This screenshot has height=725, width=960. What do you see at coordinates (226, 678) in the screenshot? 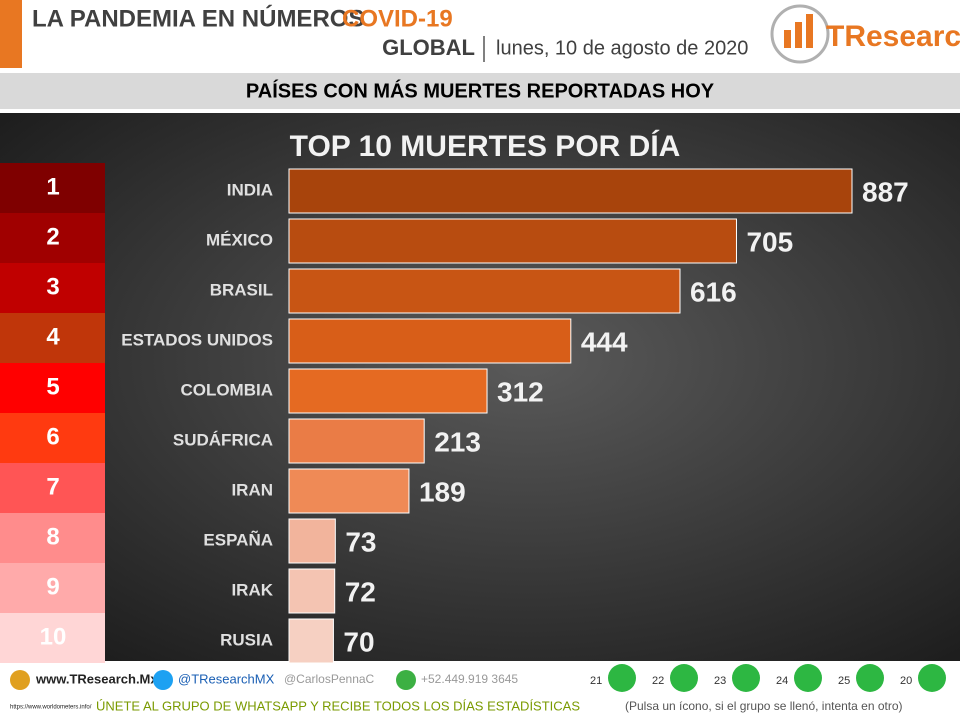
I see `twitter: @TResearchMX` at bounding box center [226, 678].